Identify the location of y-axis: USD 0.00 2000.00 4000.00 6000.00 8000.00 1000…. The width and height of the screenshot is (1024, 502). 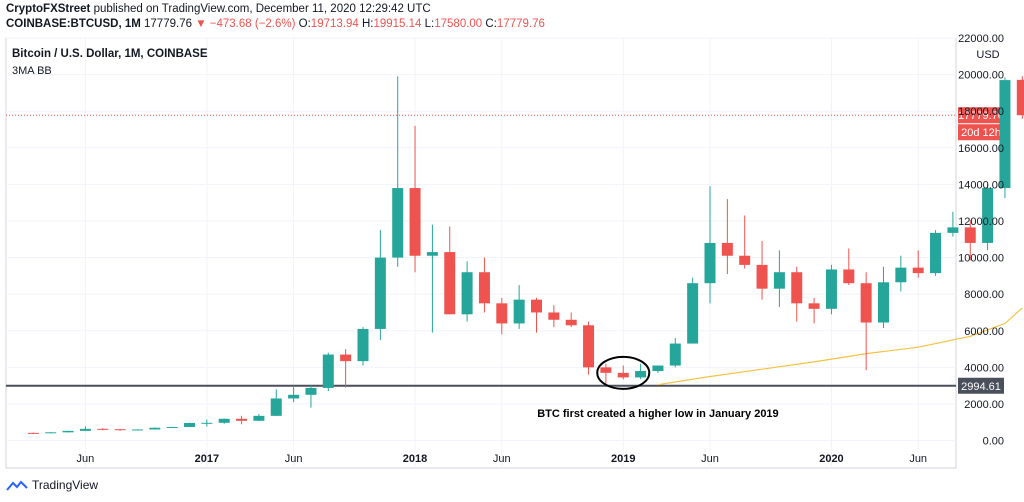
(981, 240).